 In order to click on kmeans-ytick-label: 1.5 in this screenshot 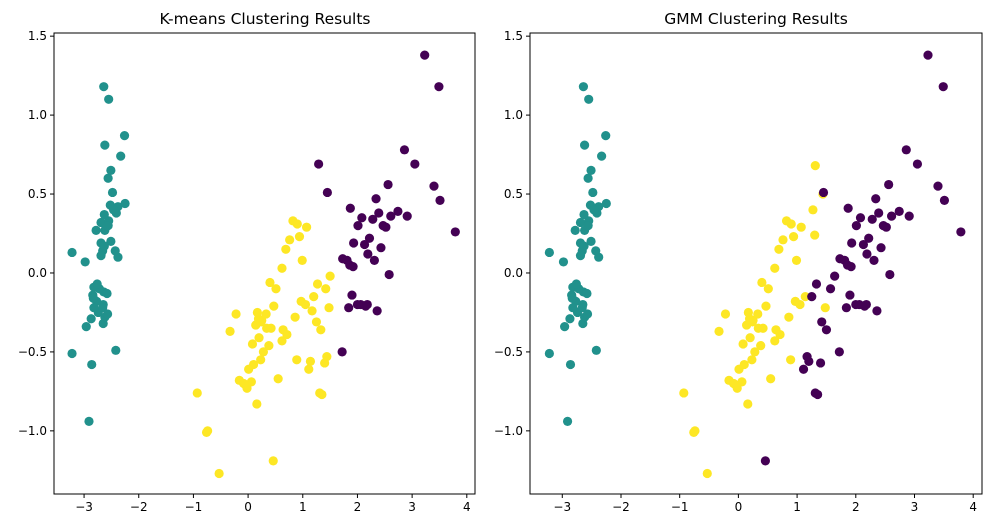, I will do `click(37, 36)`.